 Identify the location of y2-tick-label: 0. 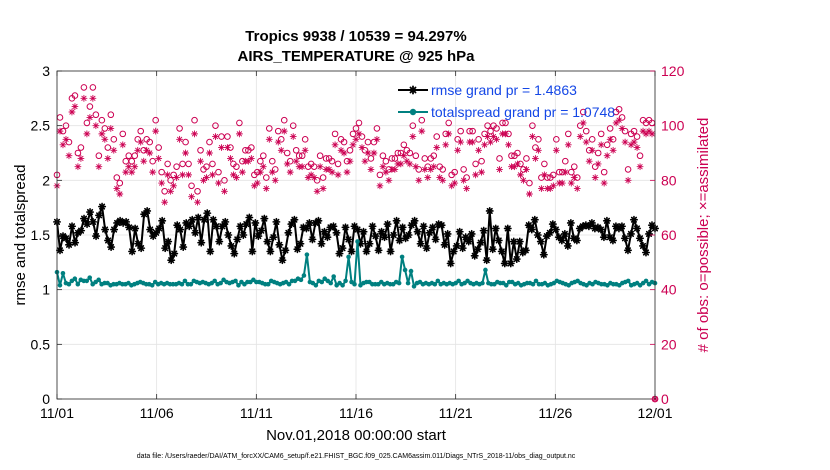
(665, 399).